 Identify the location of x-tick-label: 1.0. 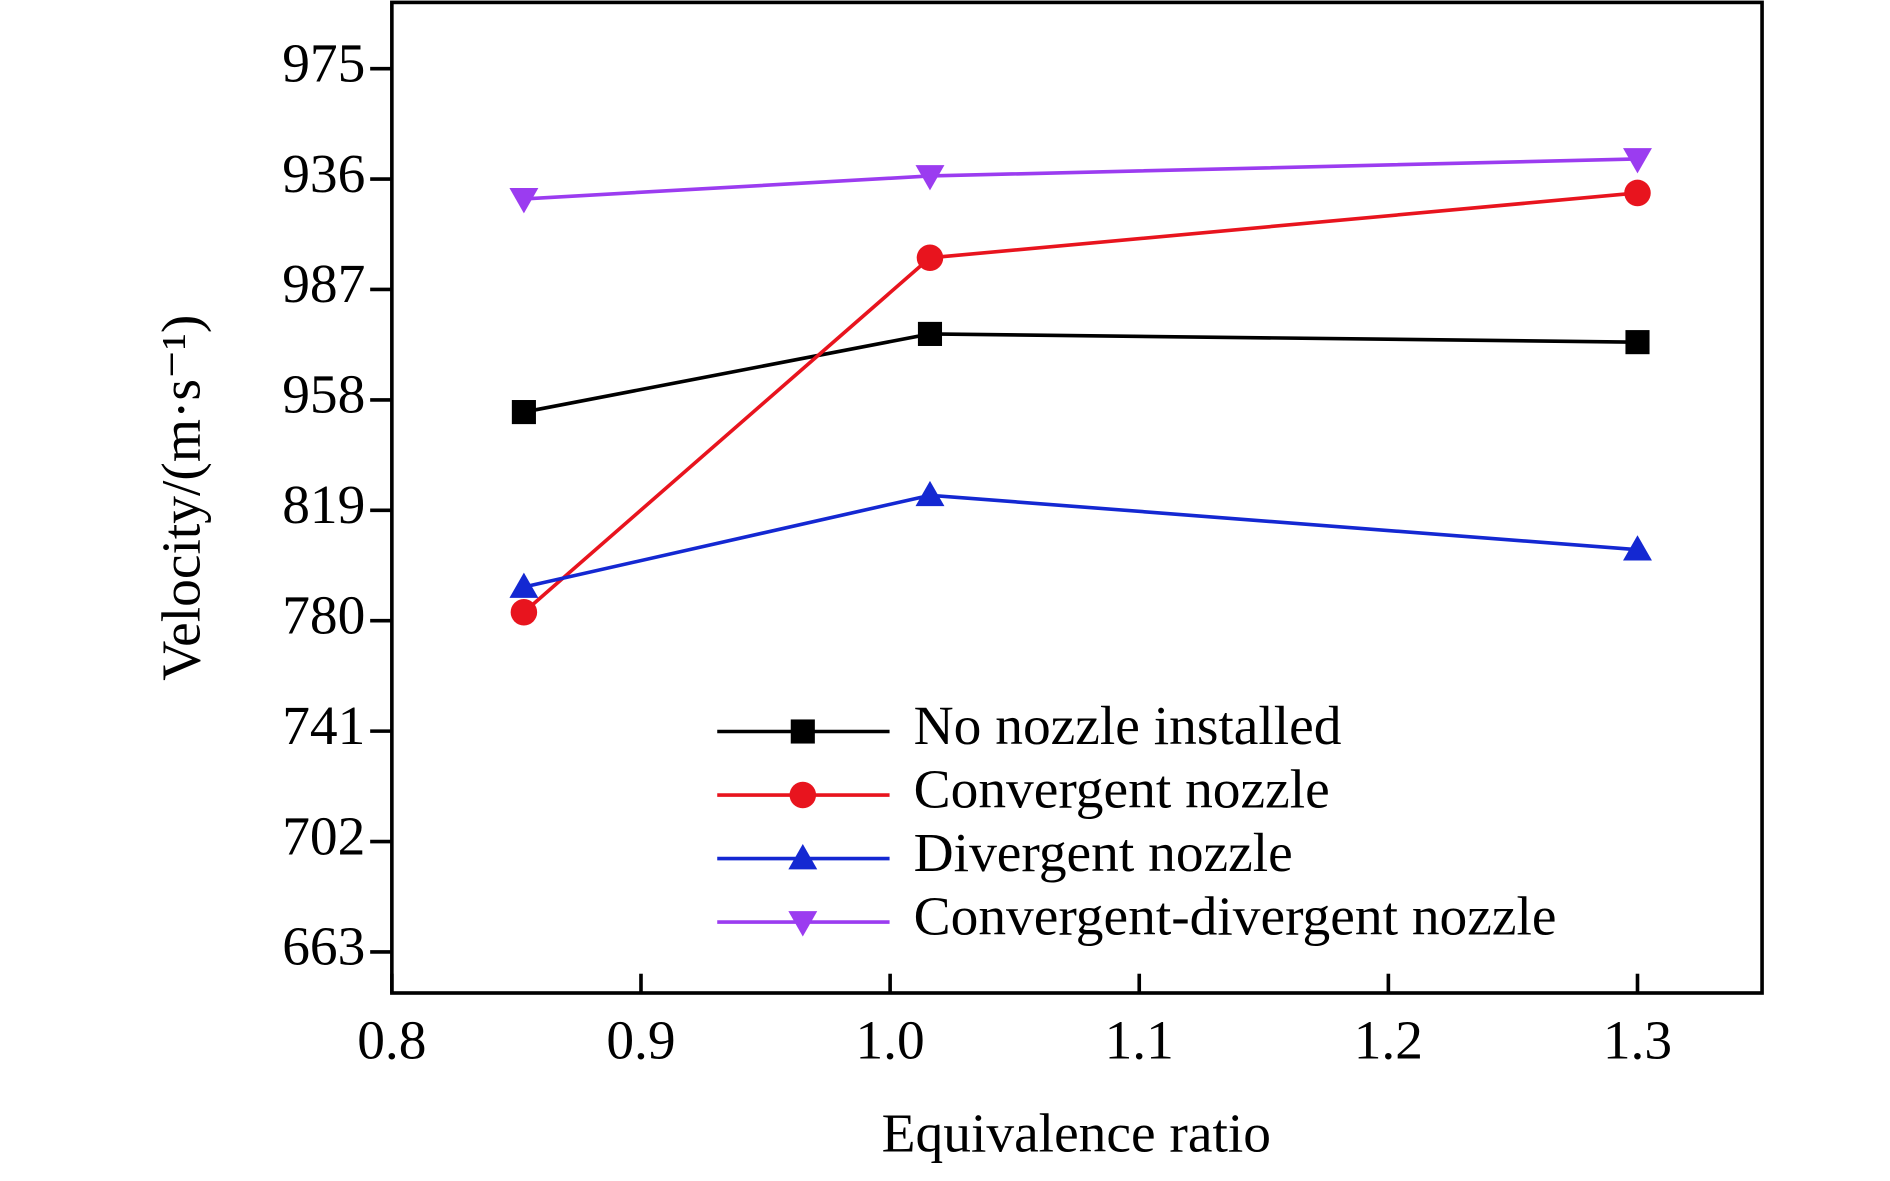
(889, 1040).